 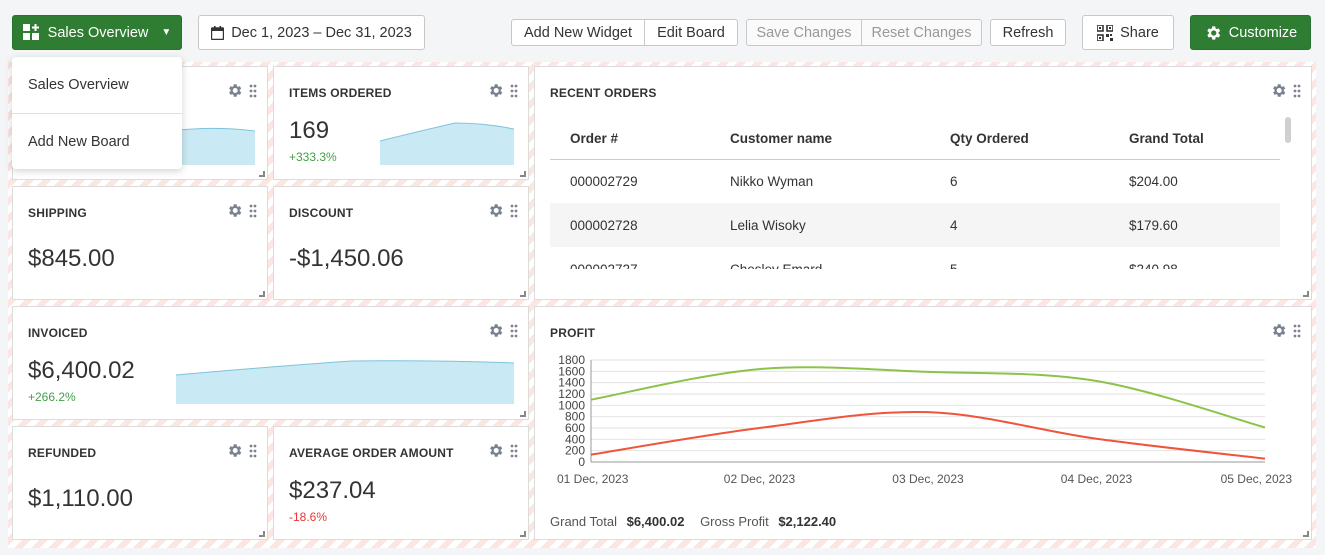 What do you see at coordinates (57, 213) in the screenshot?
I see `widget-title: SHIPPING` at bounding box center [57, 213].